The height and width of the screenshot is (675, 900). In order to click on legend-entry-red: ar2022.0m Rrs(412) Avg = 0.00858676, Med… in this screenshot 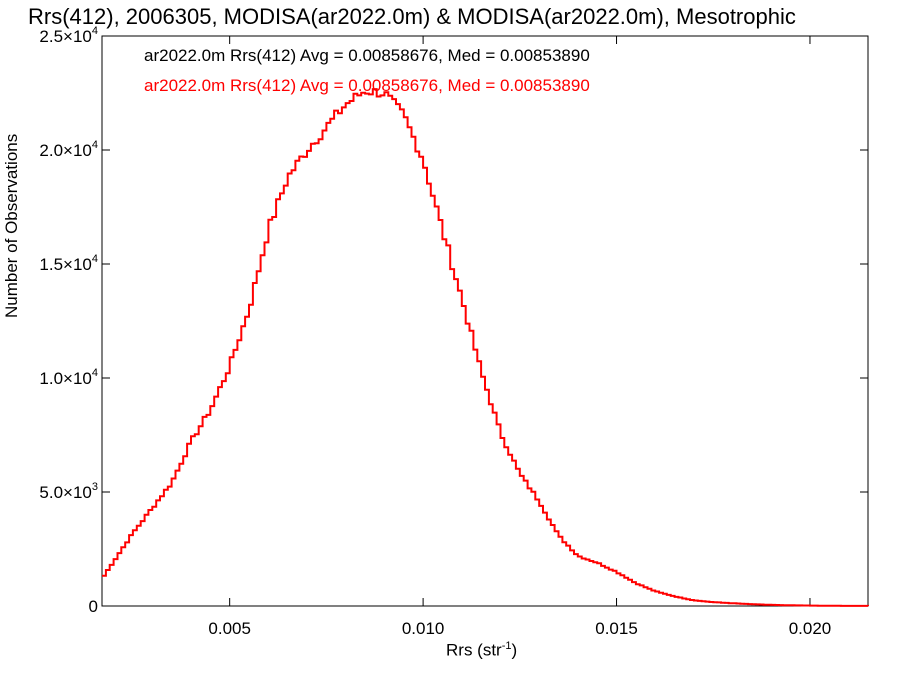, I will do `click(367, 85)`.